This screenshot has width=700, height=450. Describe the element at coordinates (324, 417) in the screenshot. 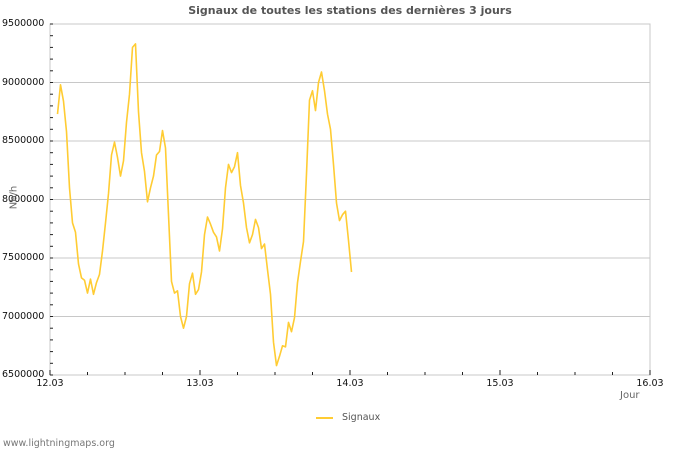

I see `legend-swatch-signaux` at that location.